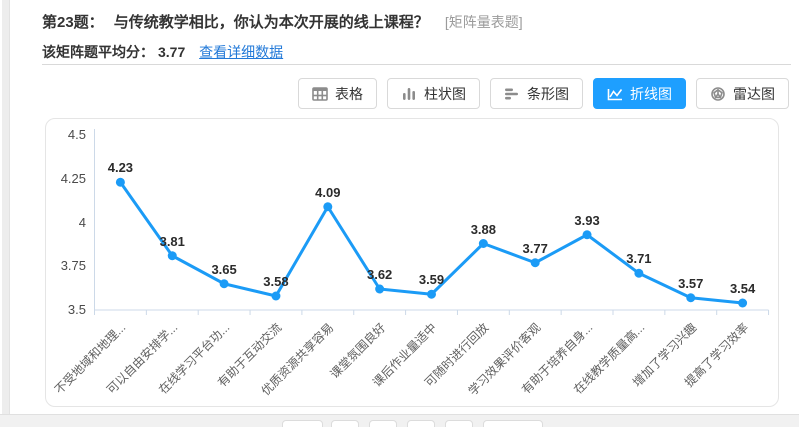  I want to click on avg-score-value: 3.77, so click(172, 52).